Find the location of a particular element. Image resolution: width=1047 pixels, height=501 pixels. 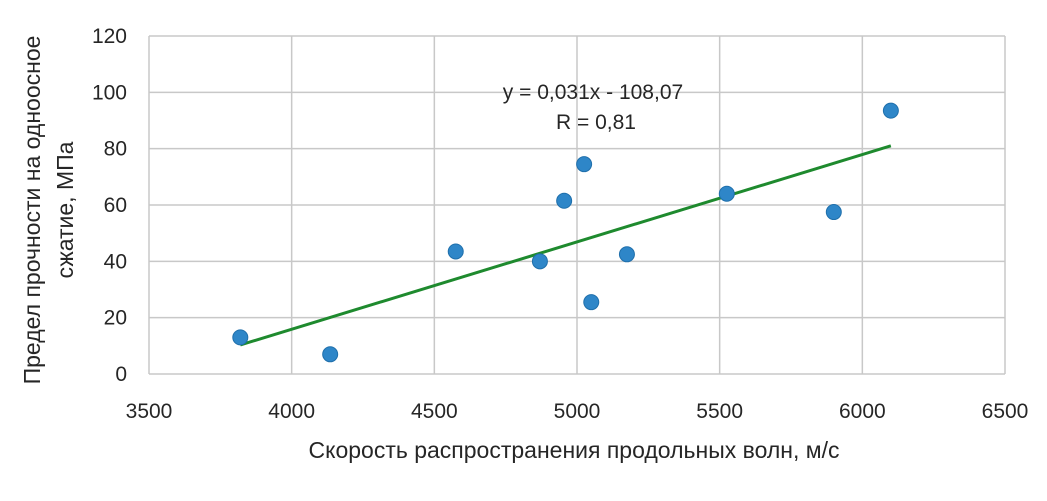

x-tick-label: 4000 is located at coordinates (291, 411).